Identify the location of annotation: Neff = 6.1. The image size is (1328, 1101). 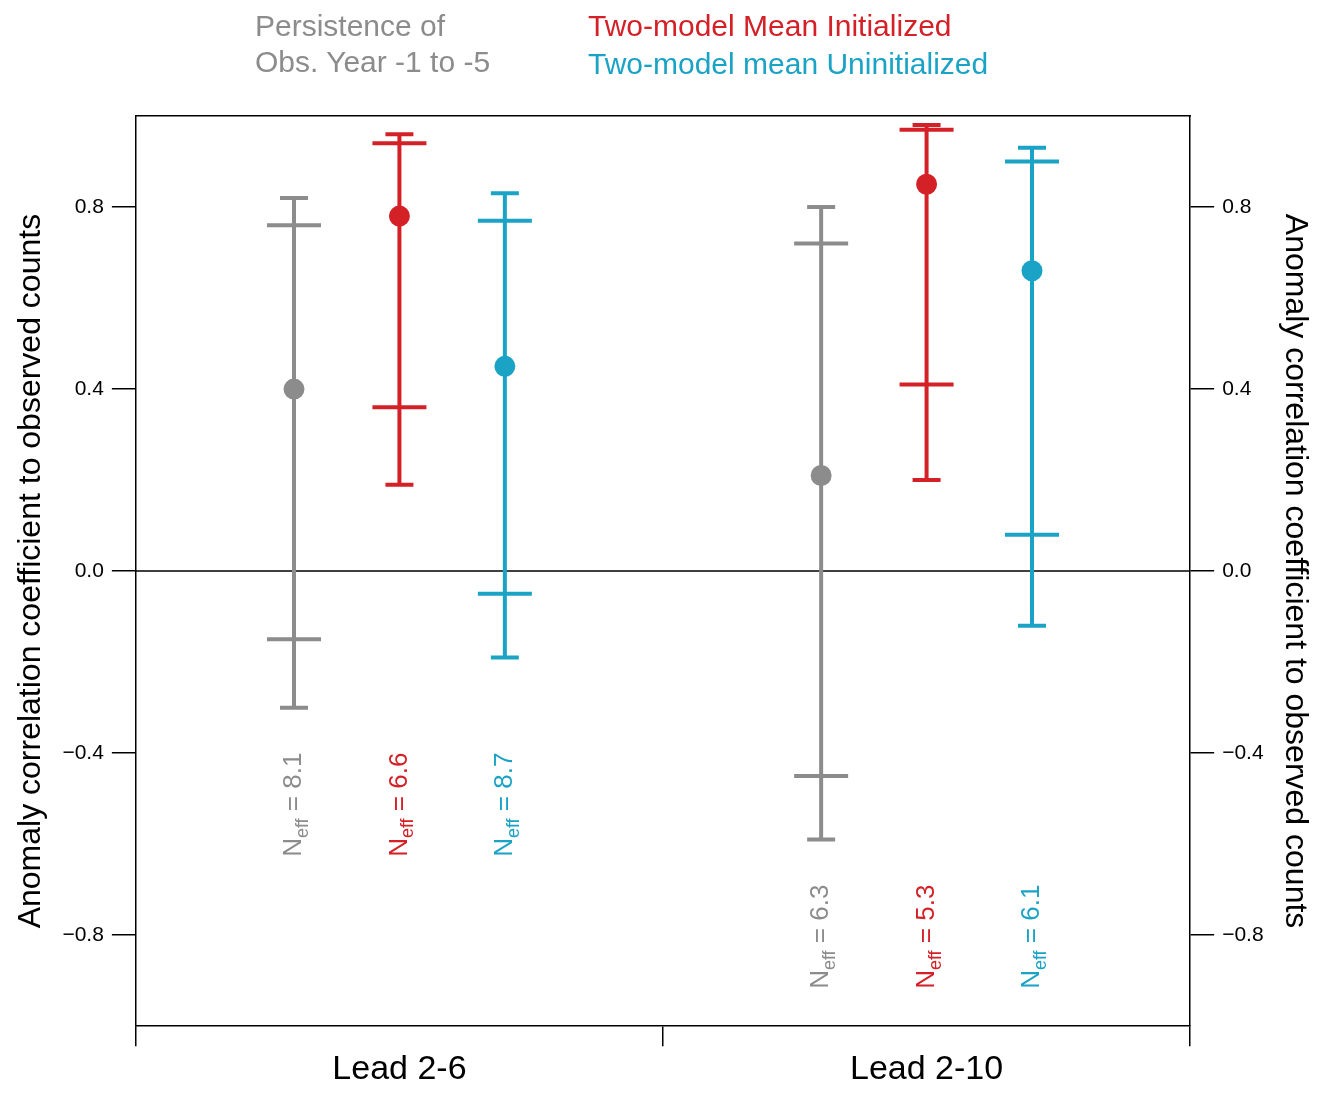
(1032, 936).